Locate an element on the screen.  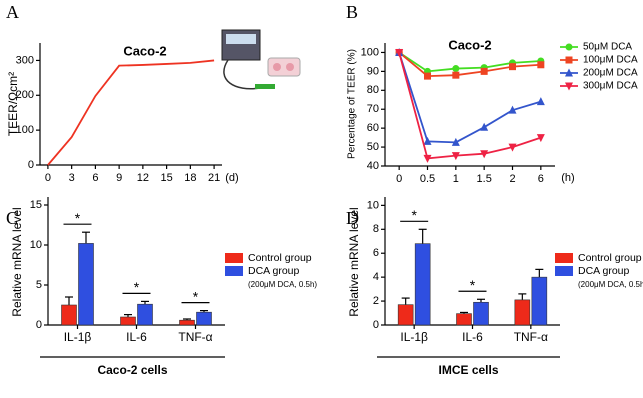
y-tick-label: 6 is located at coordinates (376, 253).